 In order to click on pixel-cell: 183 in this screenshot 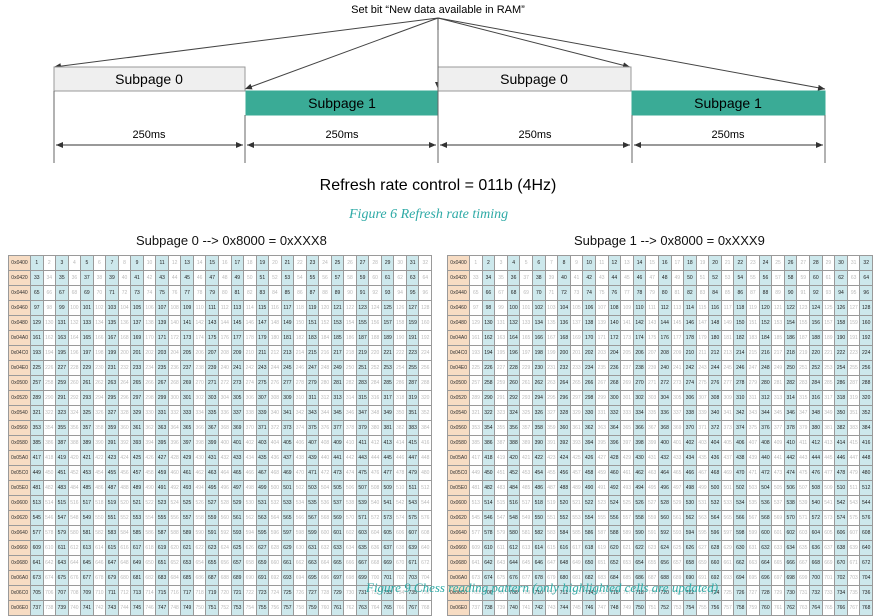, I will do `click(753, 338)`.